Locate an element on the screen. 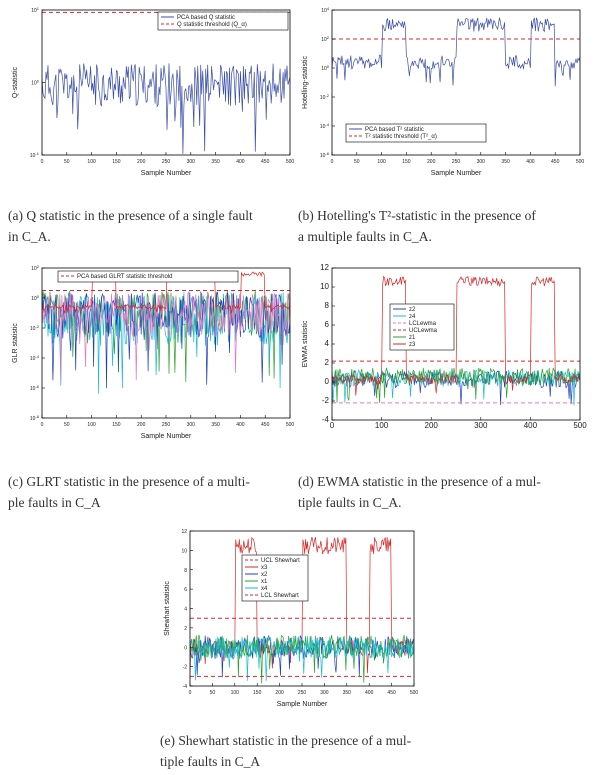 This screenshot has height=775, width=593. y-tick-label-e: -4 is located at coordinates (185, 687).